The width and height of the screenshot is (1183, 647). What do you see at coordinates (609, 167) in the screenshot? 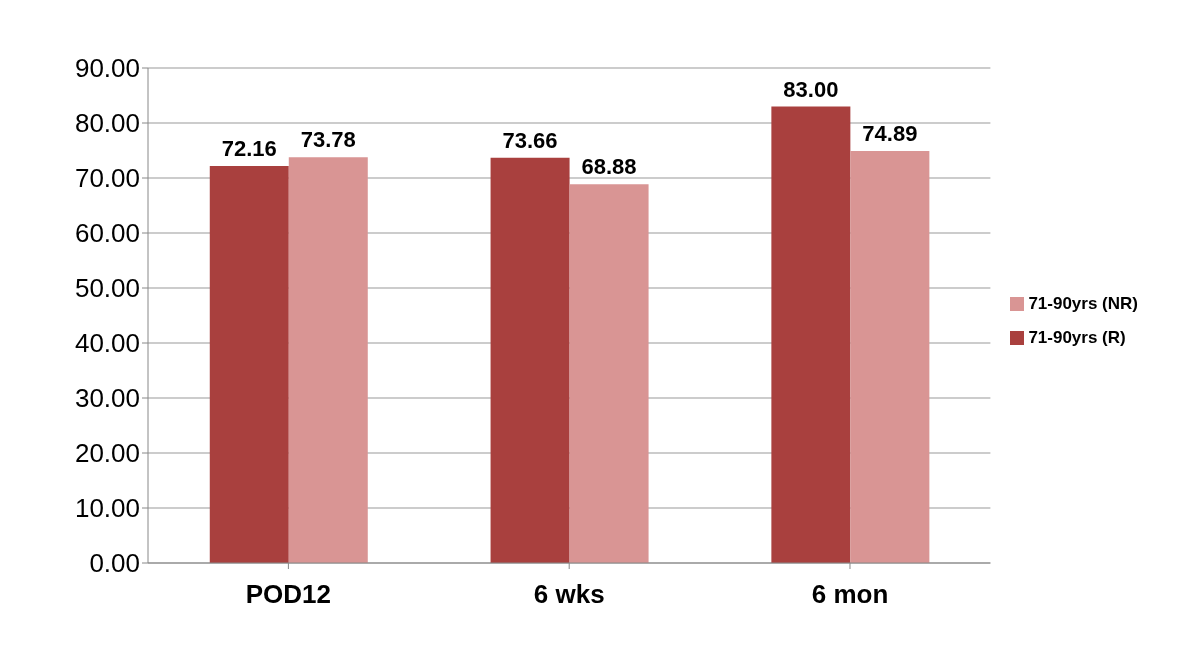
I see `data-label: 68.88` at bounding box center [609, 167].